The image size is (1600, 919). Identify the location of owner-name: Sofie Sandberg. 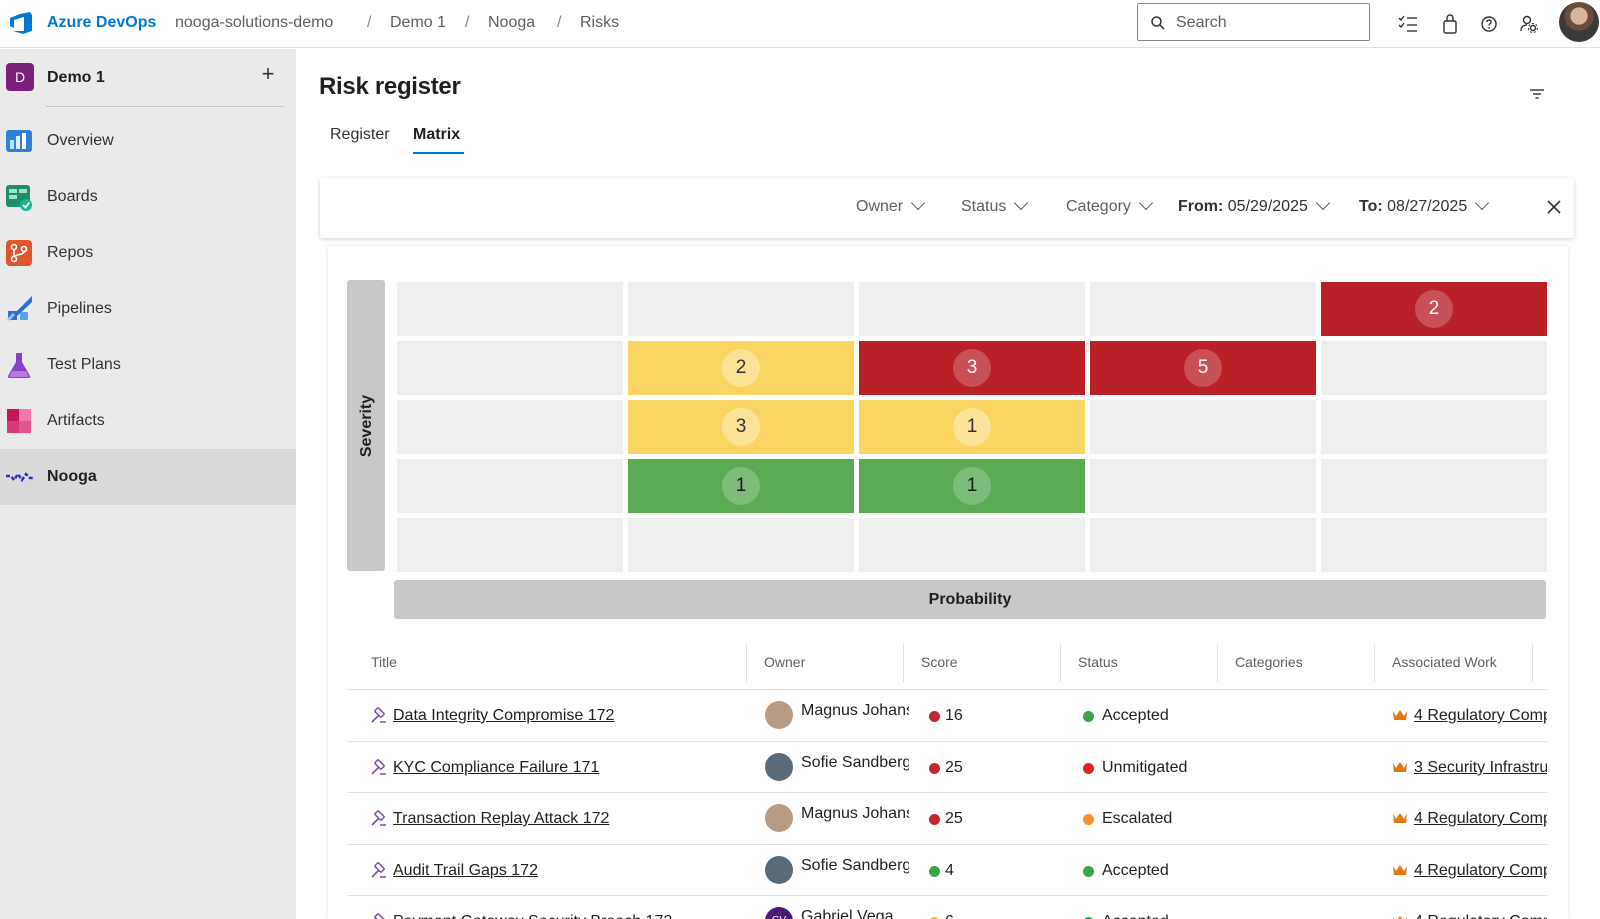
(855, 762).